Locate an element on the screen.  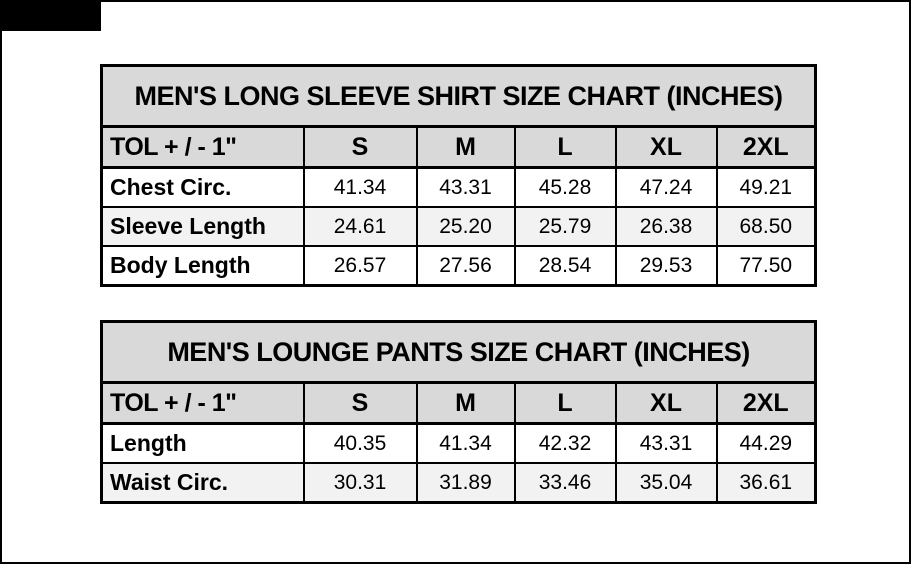
size-value: 28.54 is located at coordinates (565, 266).